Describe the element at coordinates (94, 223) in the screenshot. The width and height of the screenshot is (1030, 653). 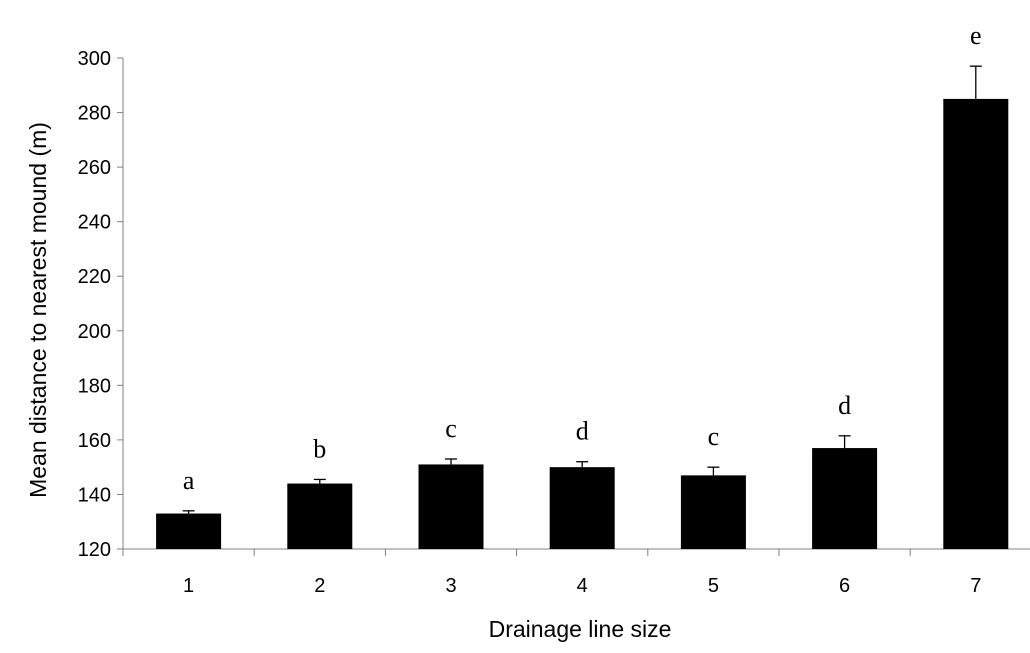
I see `y-tick-label: 240` at that location.